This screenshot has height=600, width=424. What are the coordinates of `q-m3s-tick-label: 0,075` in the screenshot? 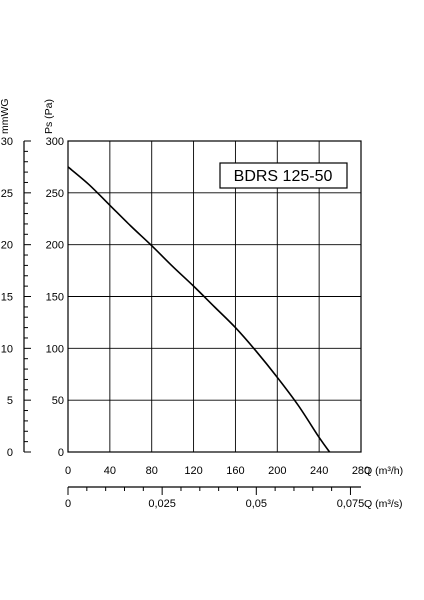 It's located at (351, 504).